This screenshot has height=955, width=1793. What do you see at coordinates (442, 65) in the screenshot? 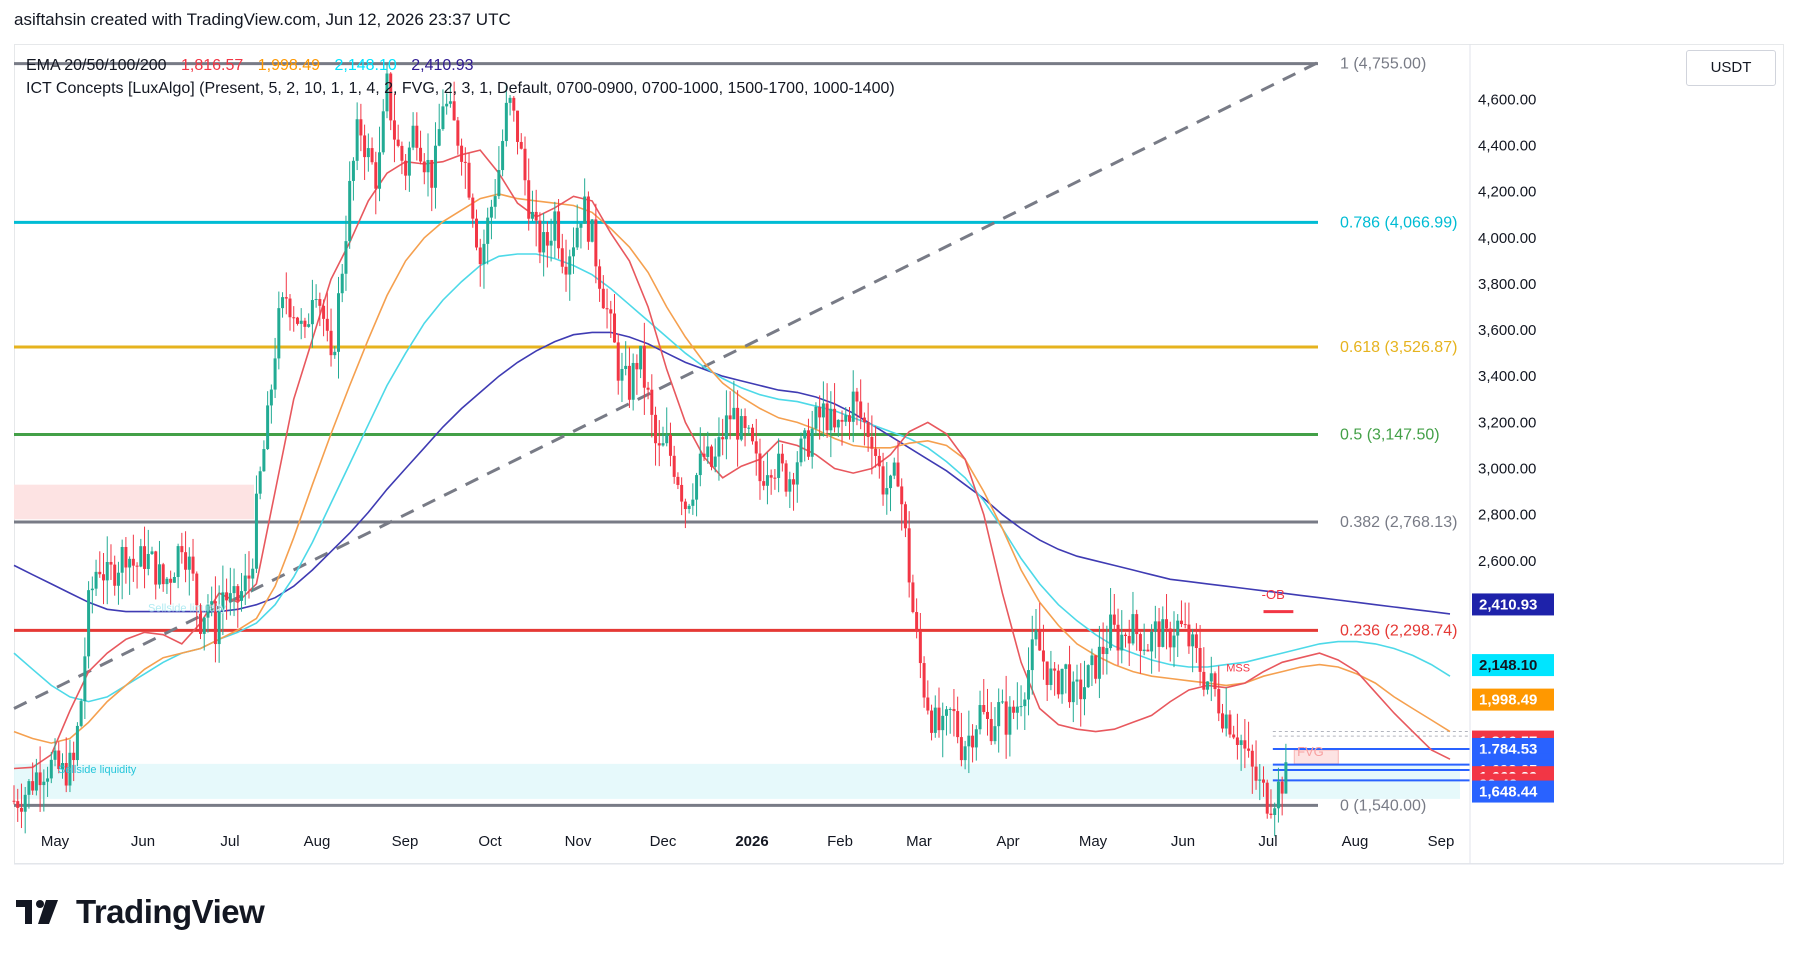
I see `ema200-value: 2,410.93` at bounding box center [442, 65].